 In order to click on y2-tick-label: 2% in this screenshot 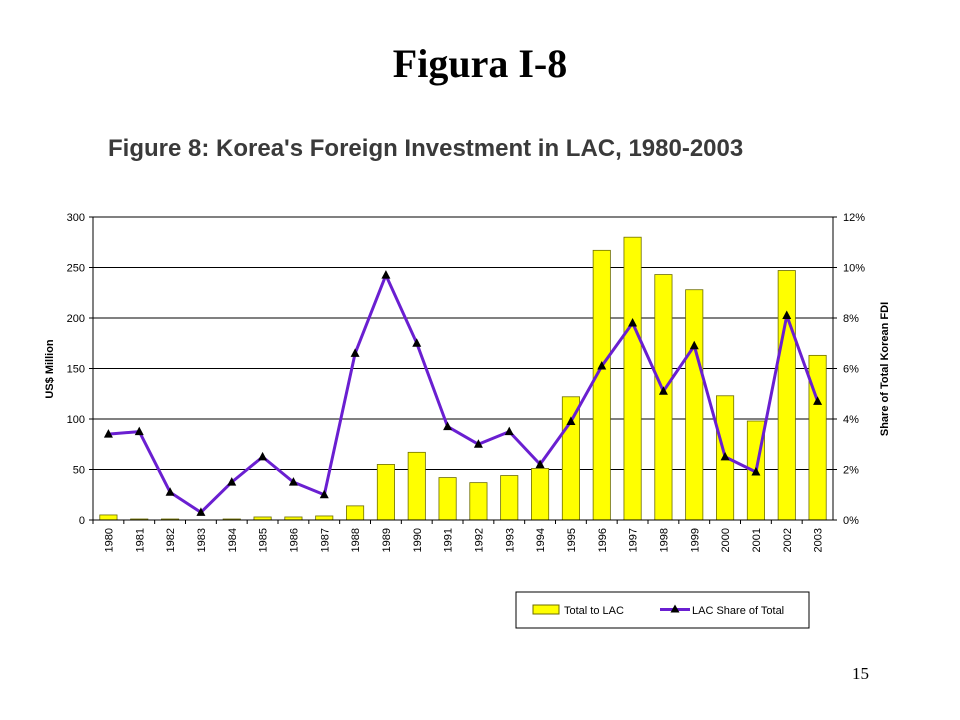, I will do `click(851, 471)`.